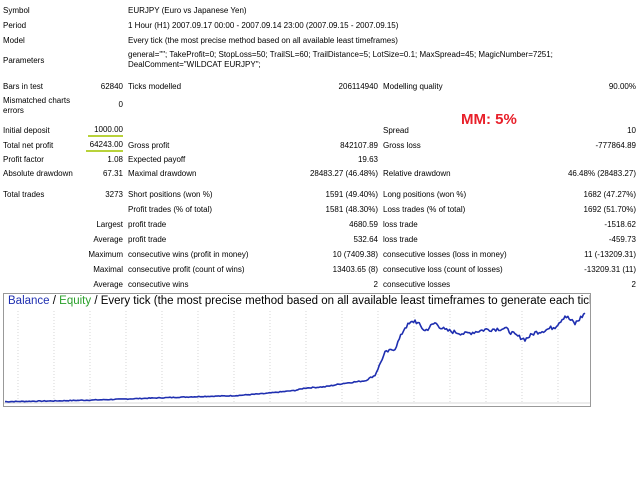  What do you see at coordinates (413, 86) in the screenshot?
I see `quality-label: Modelling quality` at bounding box center [413, 86].